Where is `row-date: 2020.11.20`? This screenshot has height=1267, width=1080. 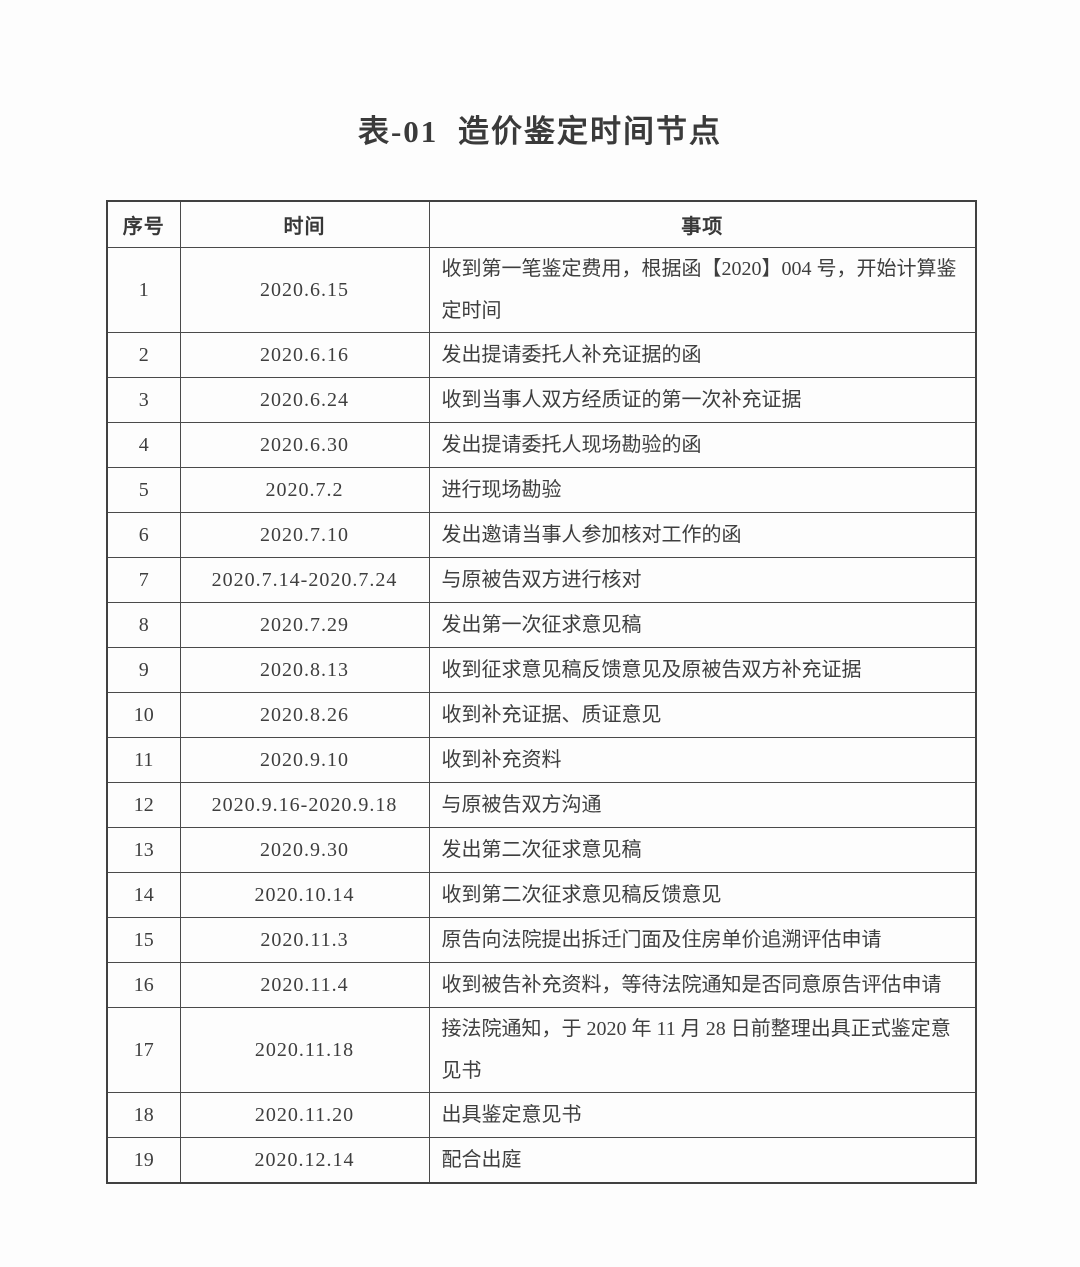 row-date: 2020.11.20 is located at coordinates (304, 1114).